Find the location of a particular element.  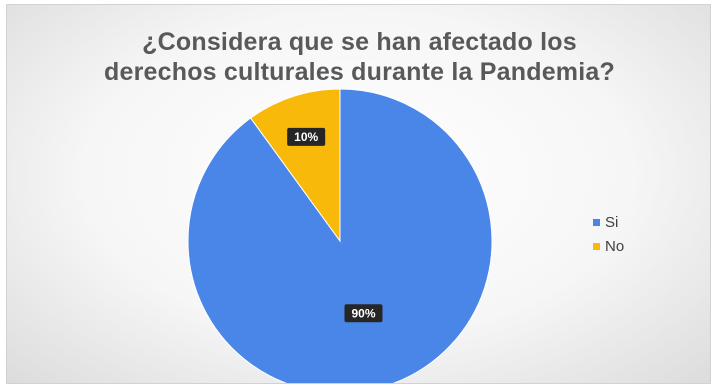

legend-label-si: Si is located at coordinates (612, 222).